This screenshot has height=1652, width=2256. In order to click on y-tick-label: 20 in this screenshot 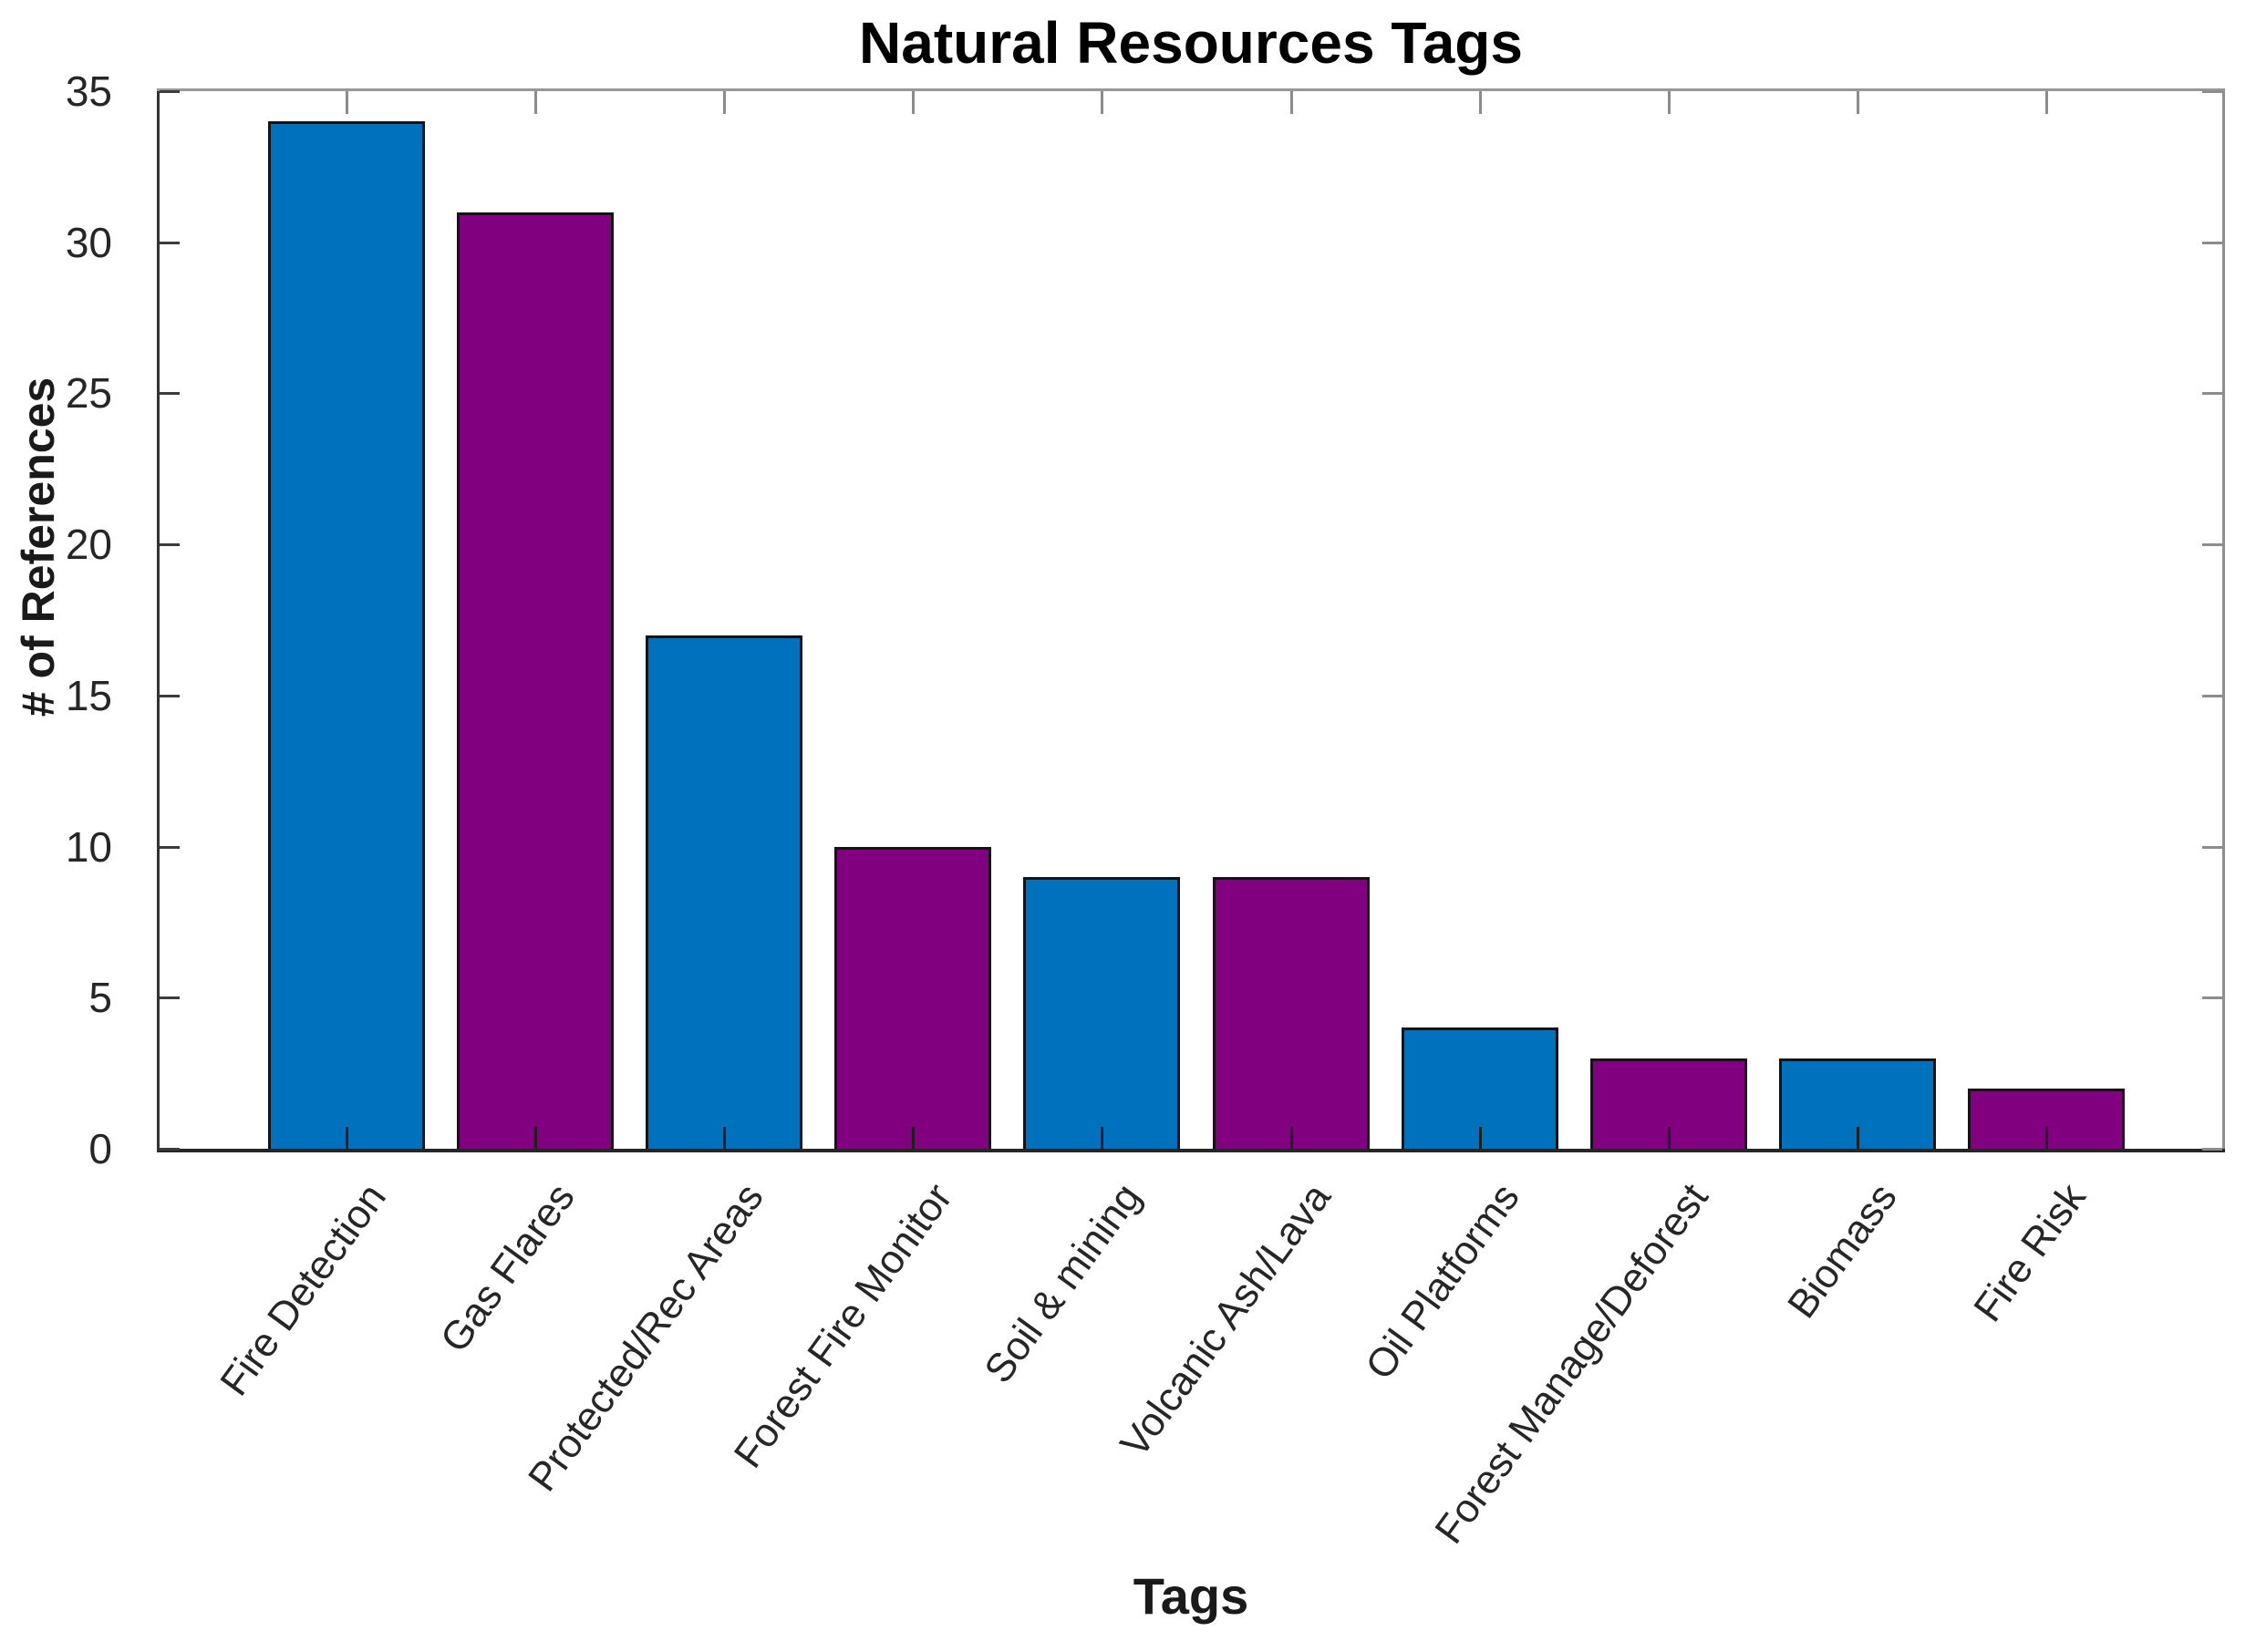, I will do `click(88, 544)`.